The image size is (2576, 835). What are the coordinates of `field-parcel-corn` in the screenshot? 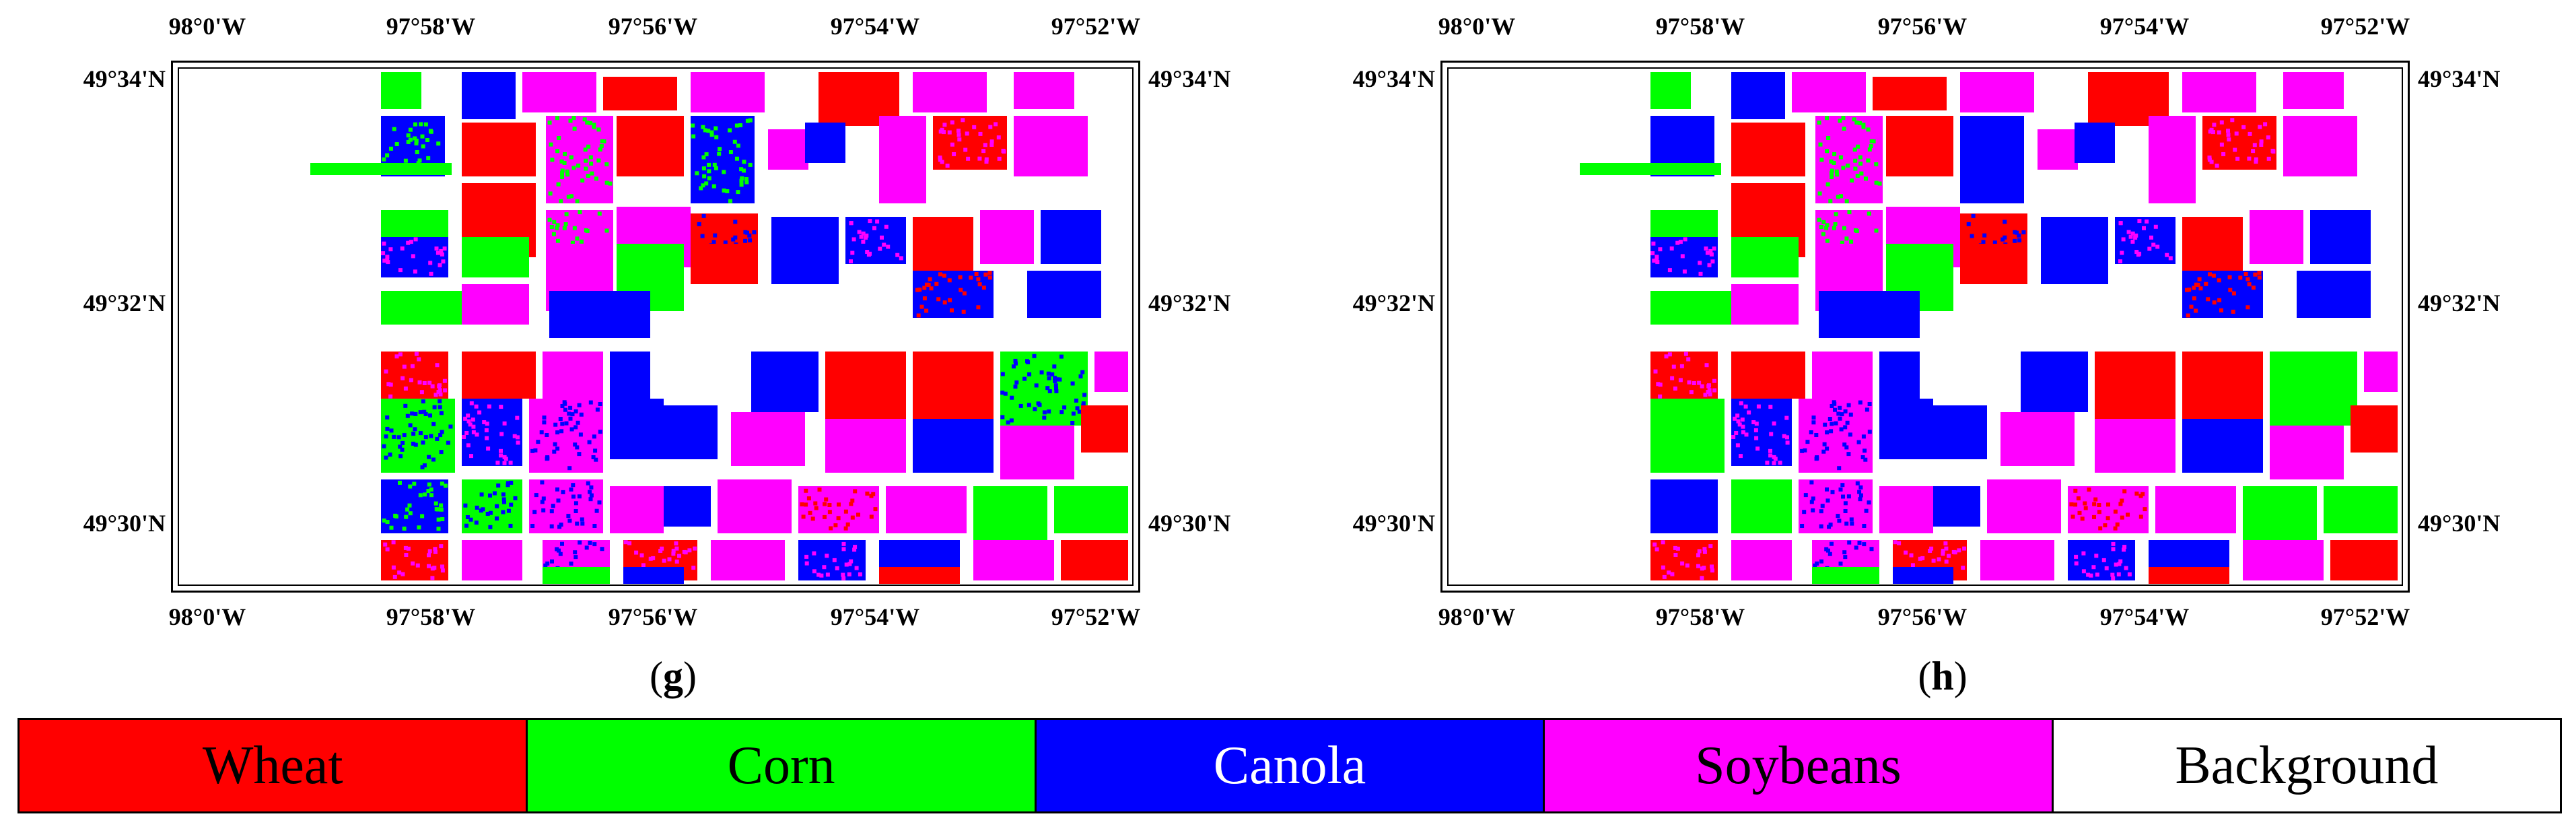 It's located at (1687, 436).